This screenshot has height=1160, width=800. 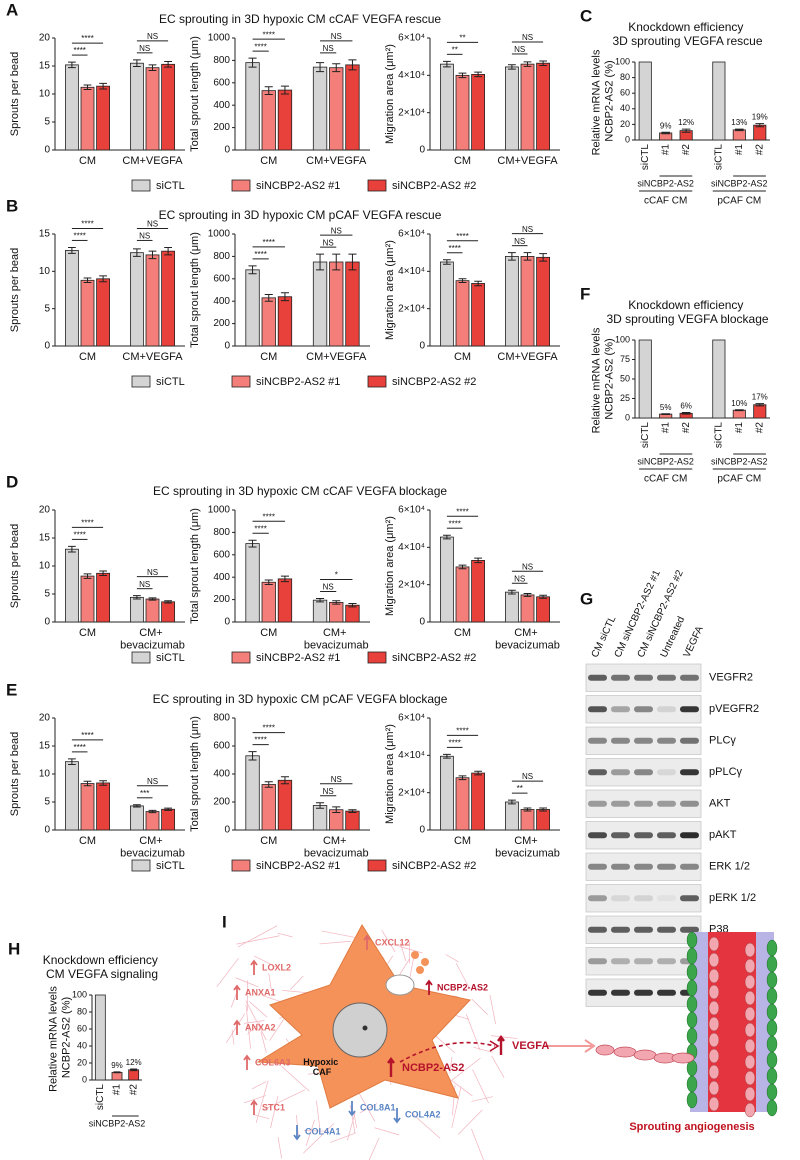 I want to click on panel-letter: C, so click(x=586, y=15).